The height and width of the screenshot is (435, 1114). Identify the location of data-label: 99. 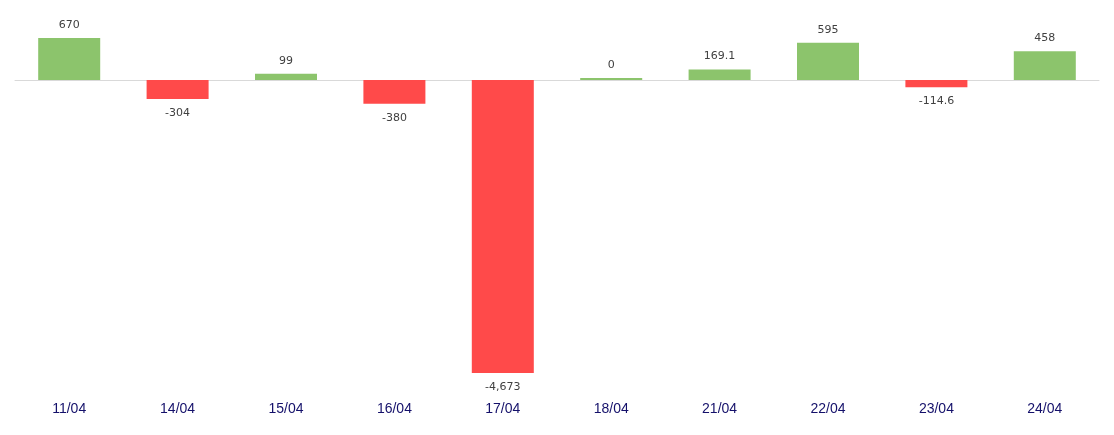
(286, 60).